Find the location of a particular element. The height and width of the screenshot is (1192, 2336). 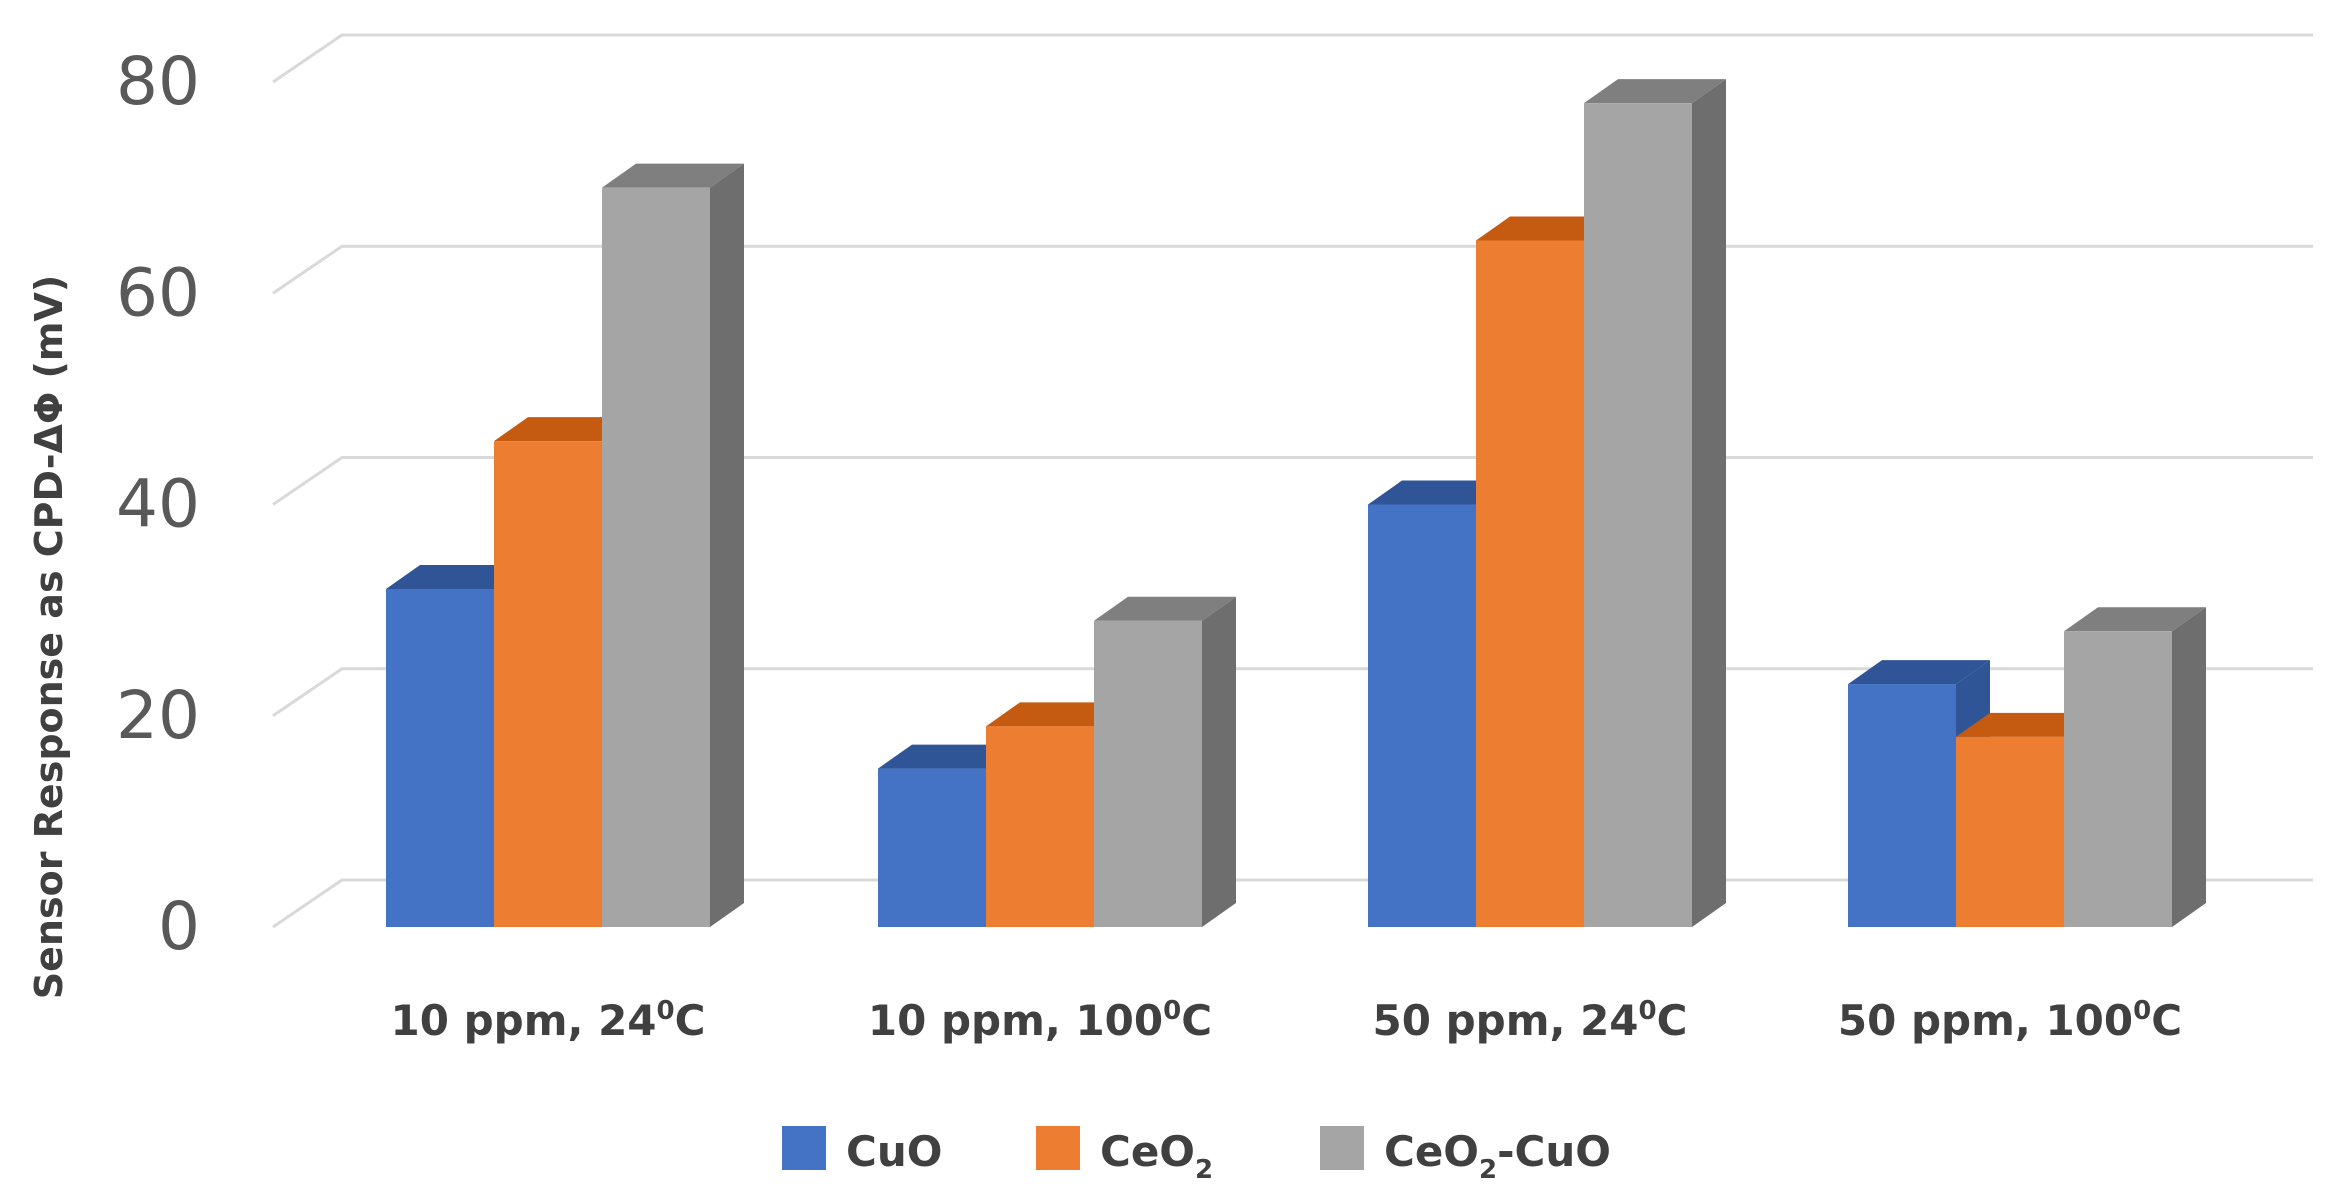

x-tick-label: 50 ppm, 1000C is located at coordinates (2010, 1020).